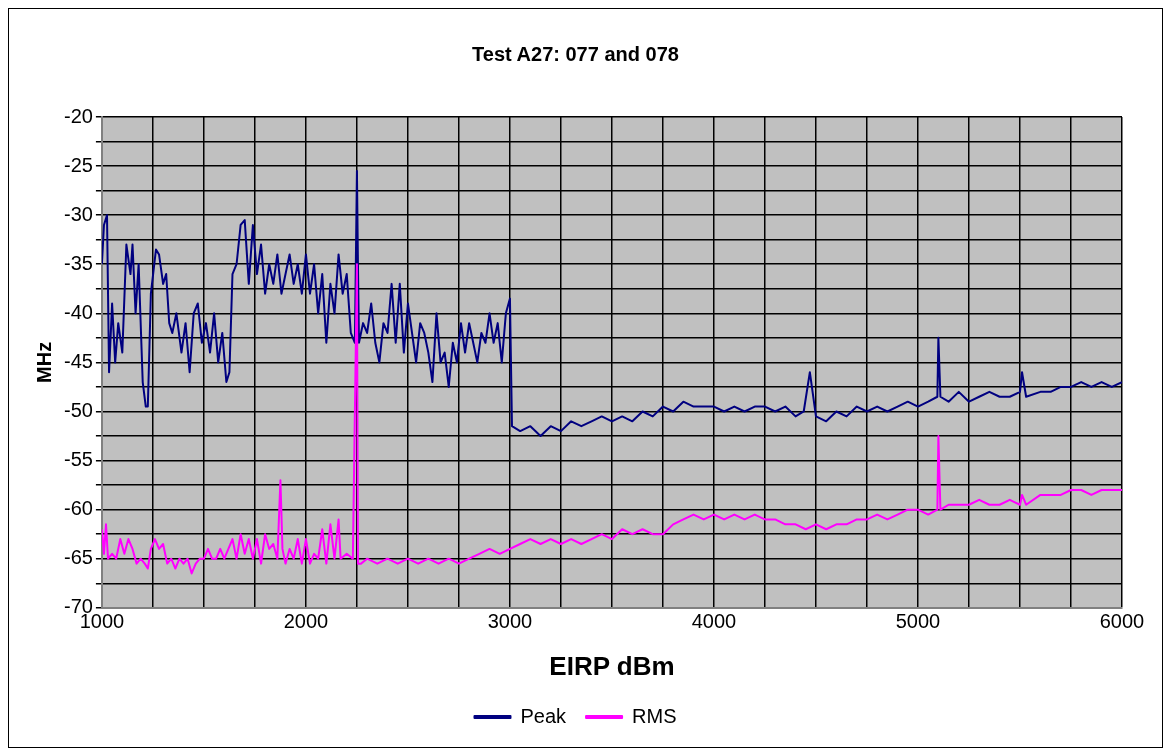  Describe the element at coordinates (78, 557) in the screenshot. I see `y-tick-label: -65` at that location.